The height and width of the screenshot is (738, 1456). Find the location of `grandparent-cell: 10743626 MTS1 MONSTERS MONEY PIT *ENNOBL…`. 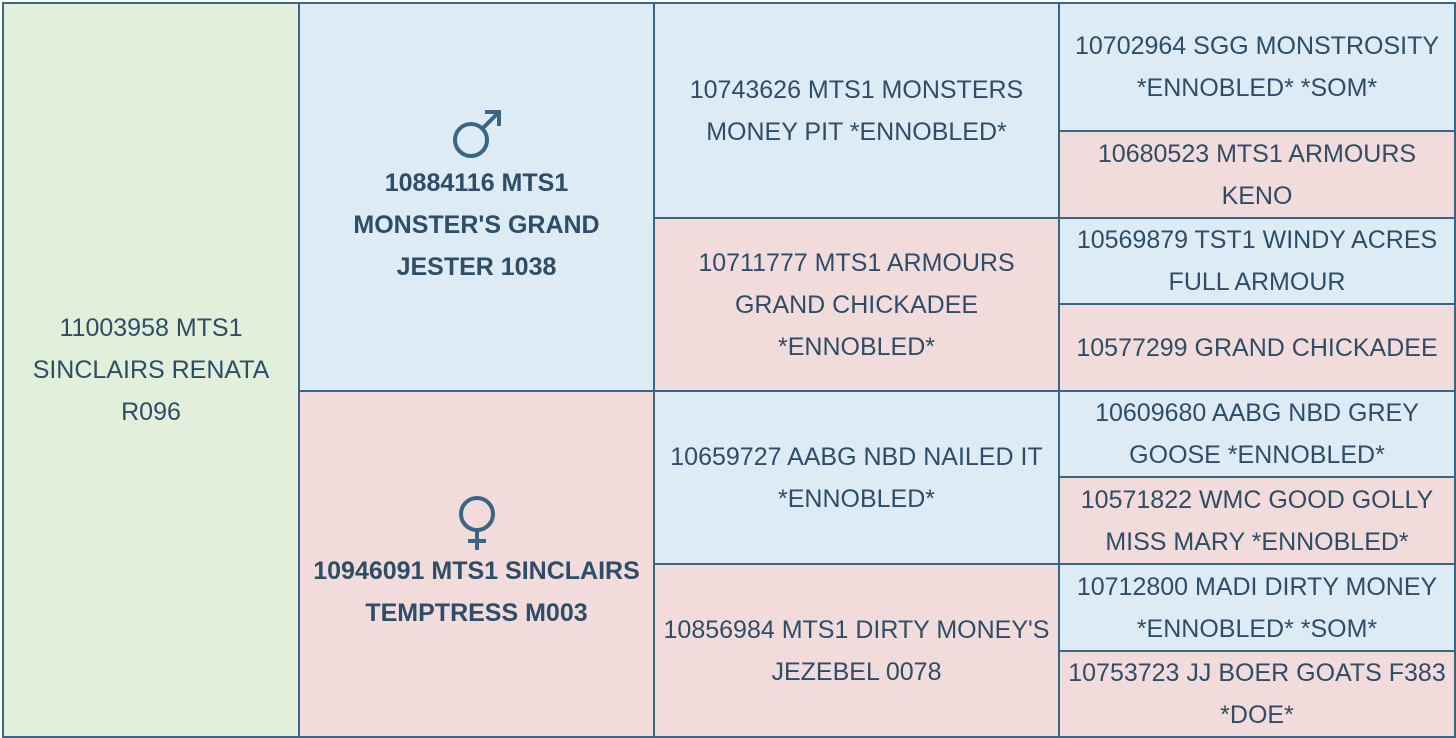

grandparent-cell: 10743626 MTS1 MONSTERS MONEY PIT *ENNOBL… is located at coordinates (856, 110).